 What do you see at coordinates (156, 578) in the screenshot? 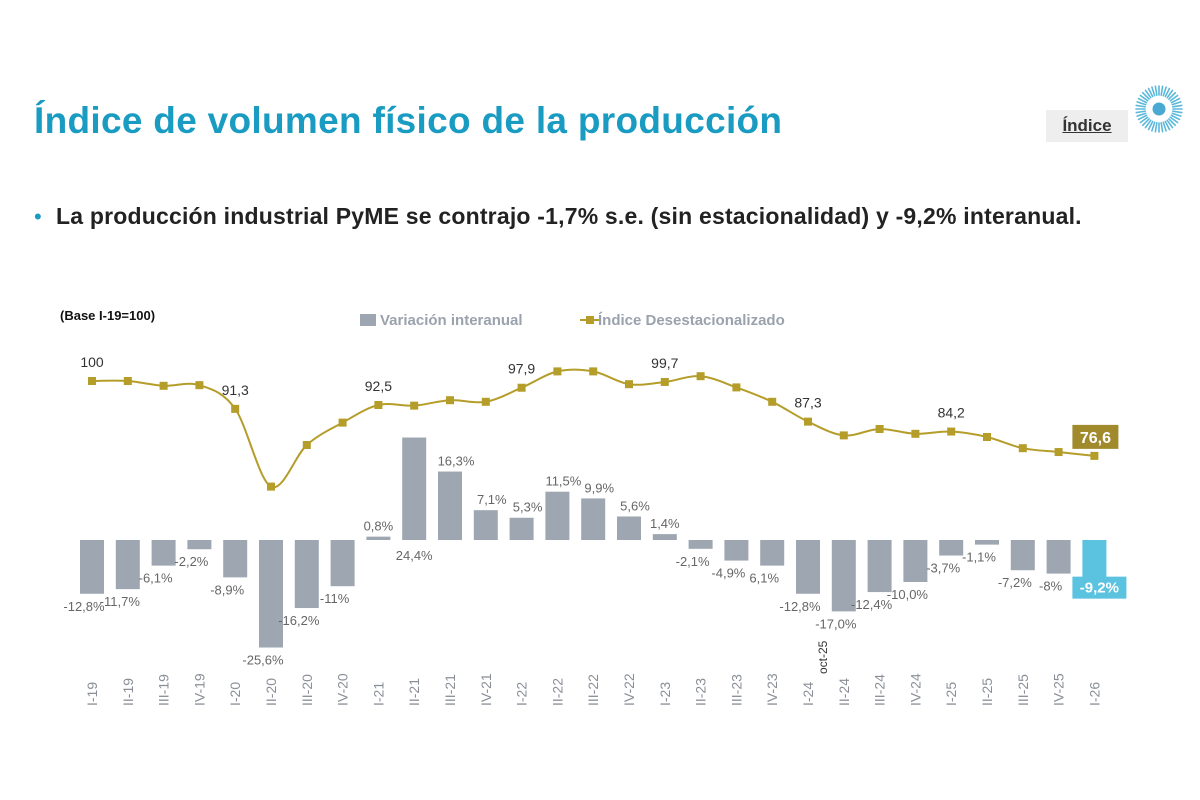
I see `bar-label: -6,1%` at bounding box center [156, 578].